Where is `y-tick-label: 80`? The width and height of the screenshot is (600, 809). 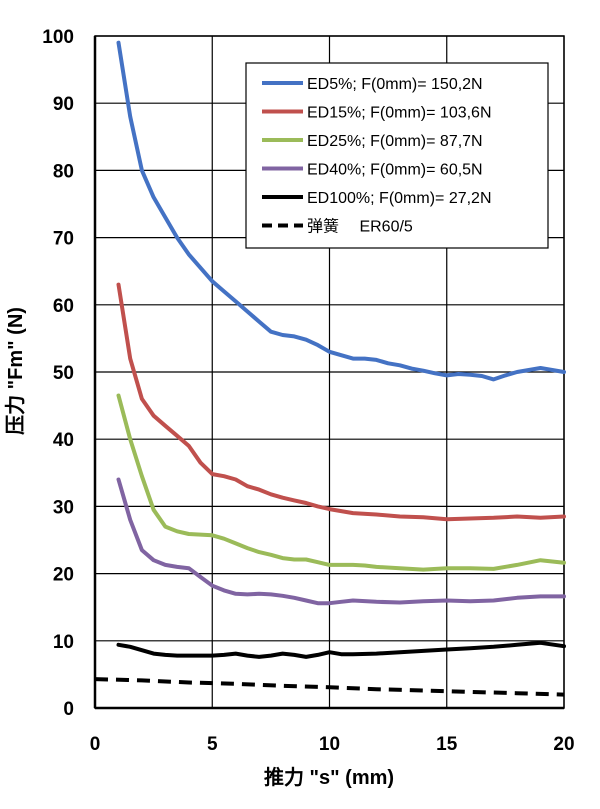
y-tick-label: 80 is located at coordinates (63, 171).